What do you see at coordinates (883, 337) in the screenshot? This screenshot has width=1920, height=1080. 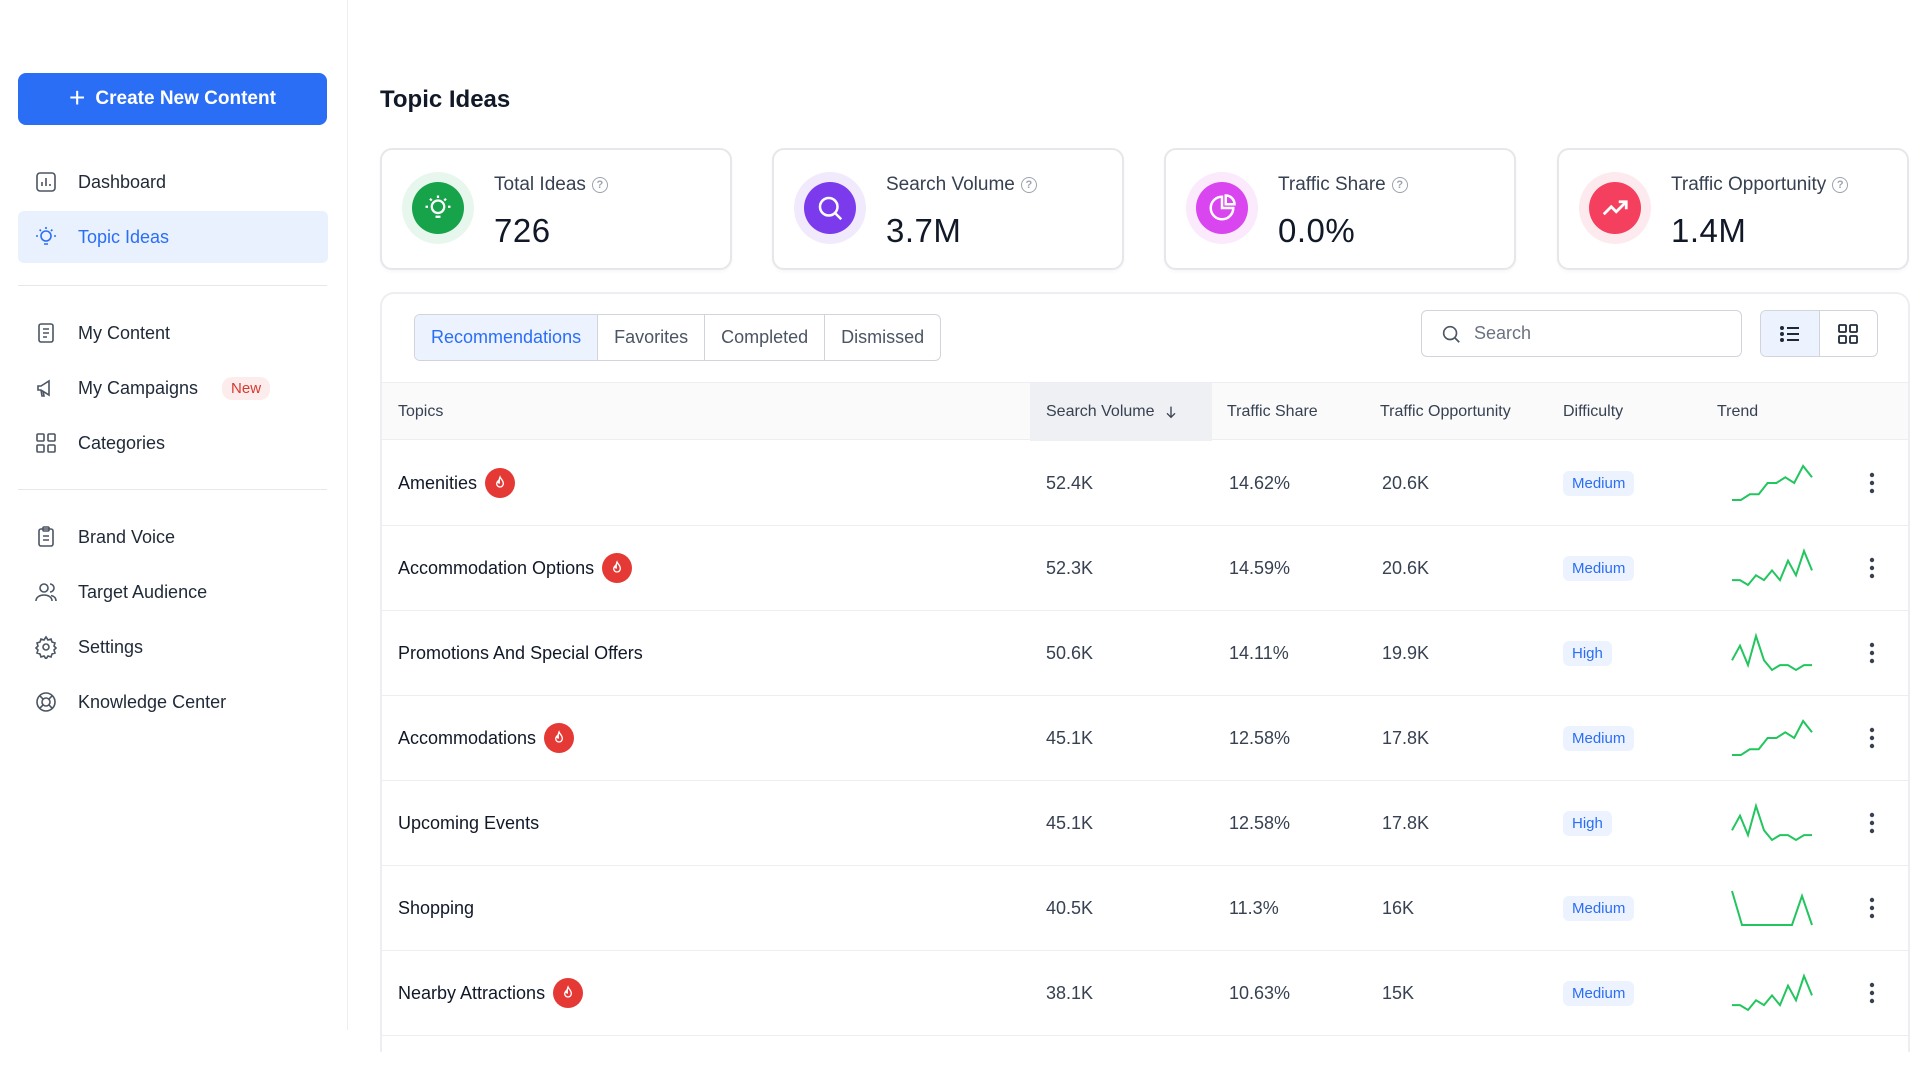 I see `tab-dismissed: Dismissed` at bounding box center [883, 337].